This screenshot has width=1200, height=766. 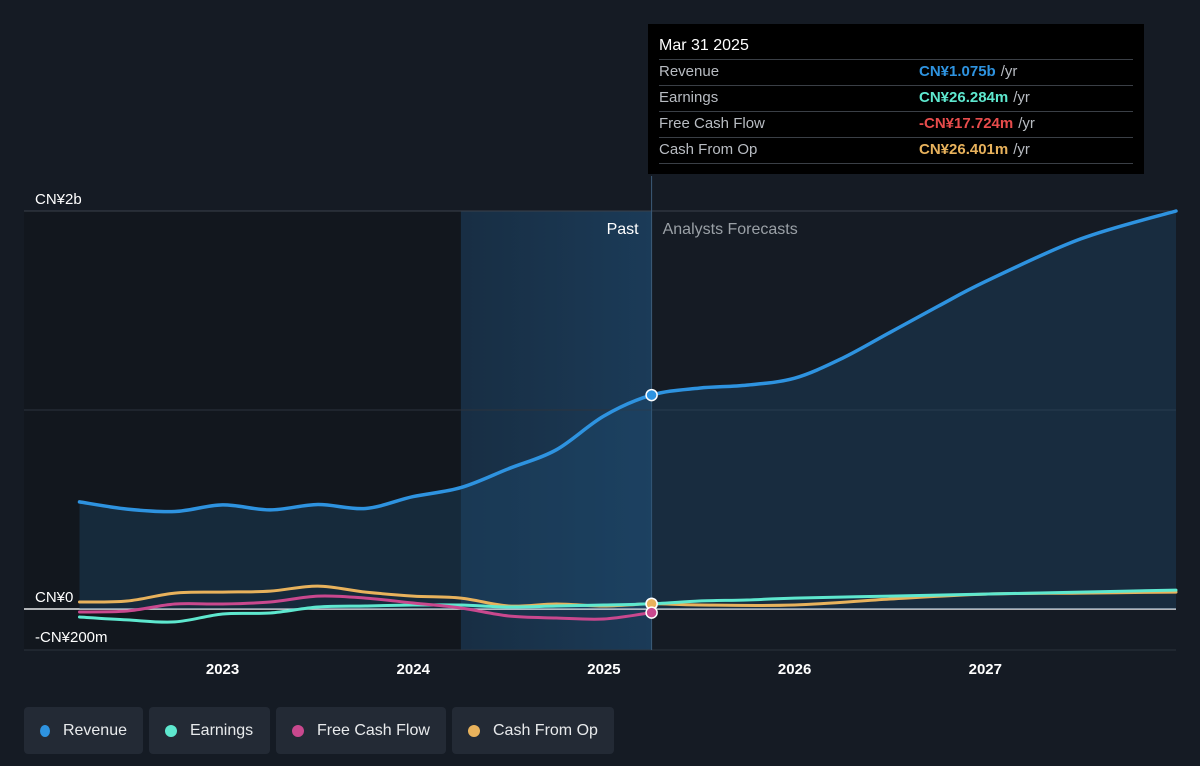 I want to click on tooltip-date: Mar 31 2025, so click(x=704, y=45).